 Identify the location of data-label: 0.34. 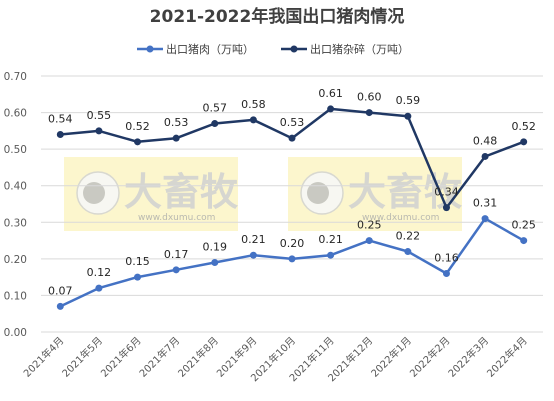
(446, 192).